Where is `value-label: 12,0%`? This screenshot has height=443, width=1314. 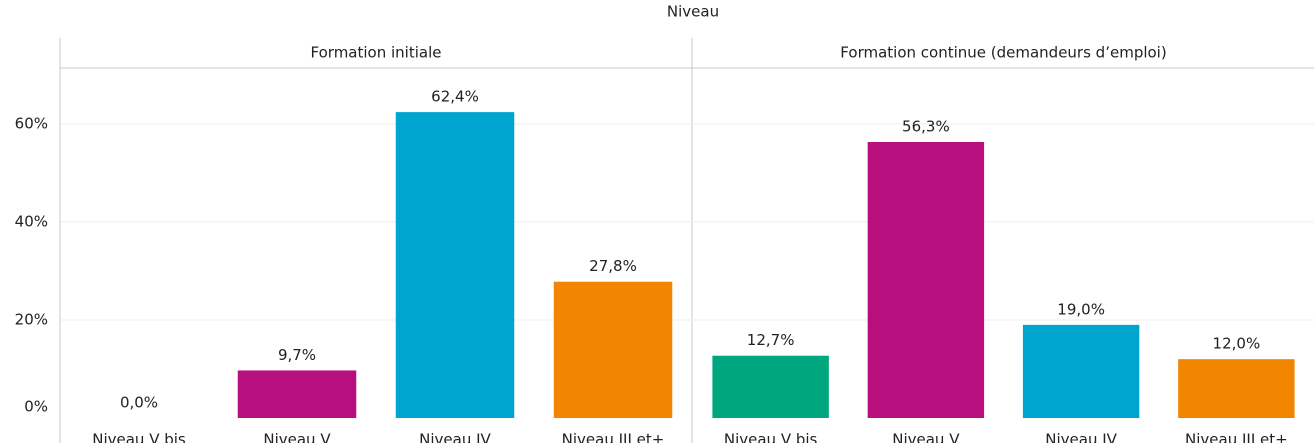 value-label: 12,0% is located at coordinates (1237, 344).